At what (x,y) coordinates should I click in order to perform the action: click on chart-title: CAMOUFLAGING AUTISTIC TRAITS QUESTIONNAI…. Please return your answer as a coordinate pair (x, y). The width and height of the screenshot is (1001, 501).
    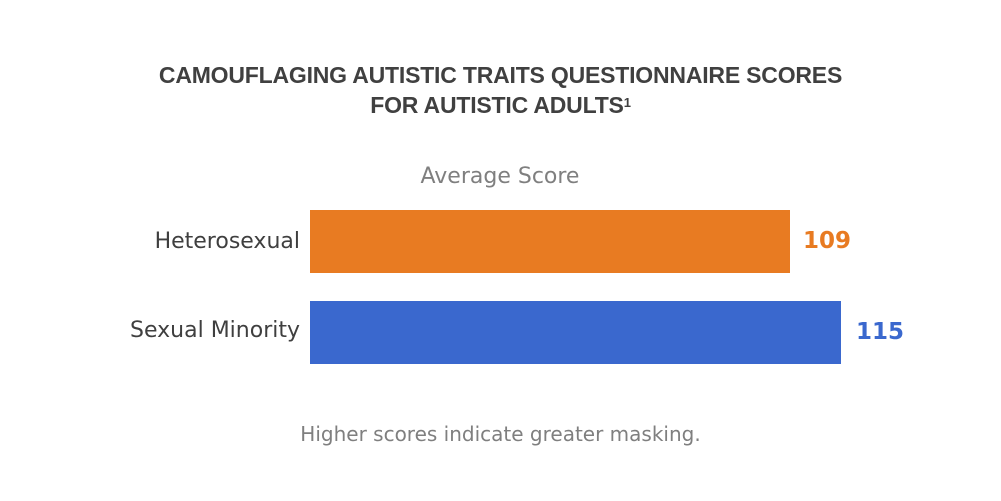
    Looking at the image, I should click on (500, 90).